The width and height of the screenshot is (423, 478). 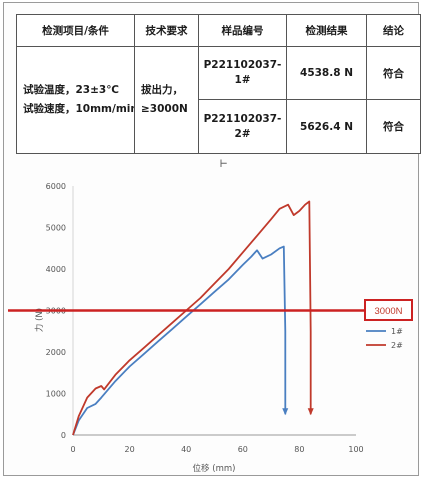 I want to click on chart-legend: 1# 2#, so click(x=384, y=338).